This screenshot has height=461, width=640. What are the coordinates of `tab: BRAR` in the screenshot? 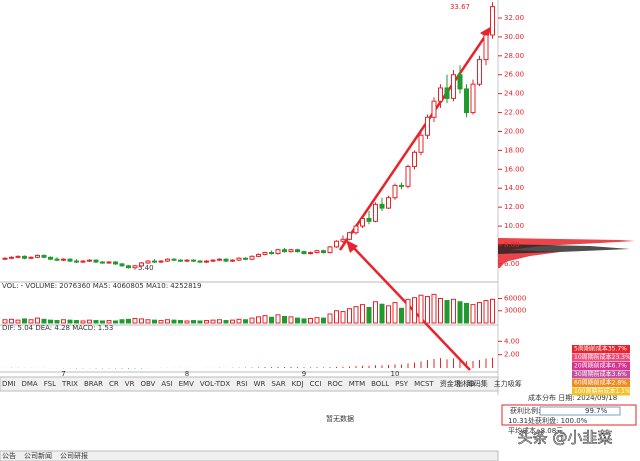 It's located at (93, 384).